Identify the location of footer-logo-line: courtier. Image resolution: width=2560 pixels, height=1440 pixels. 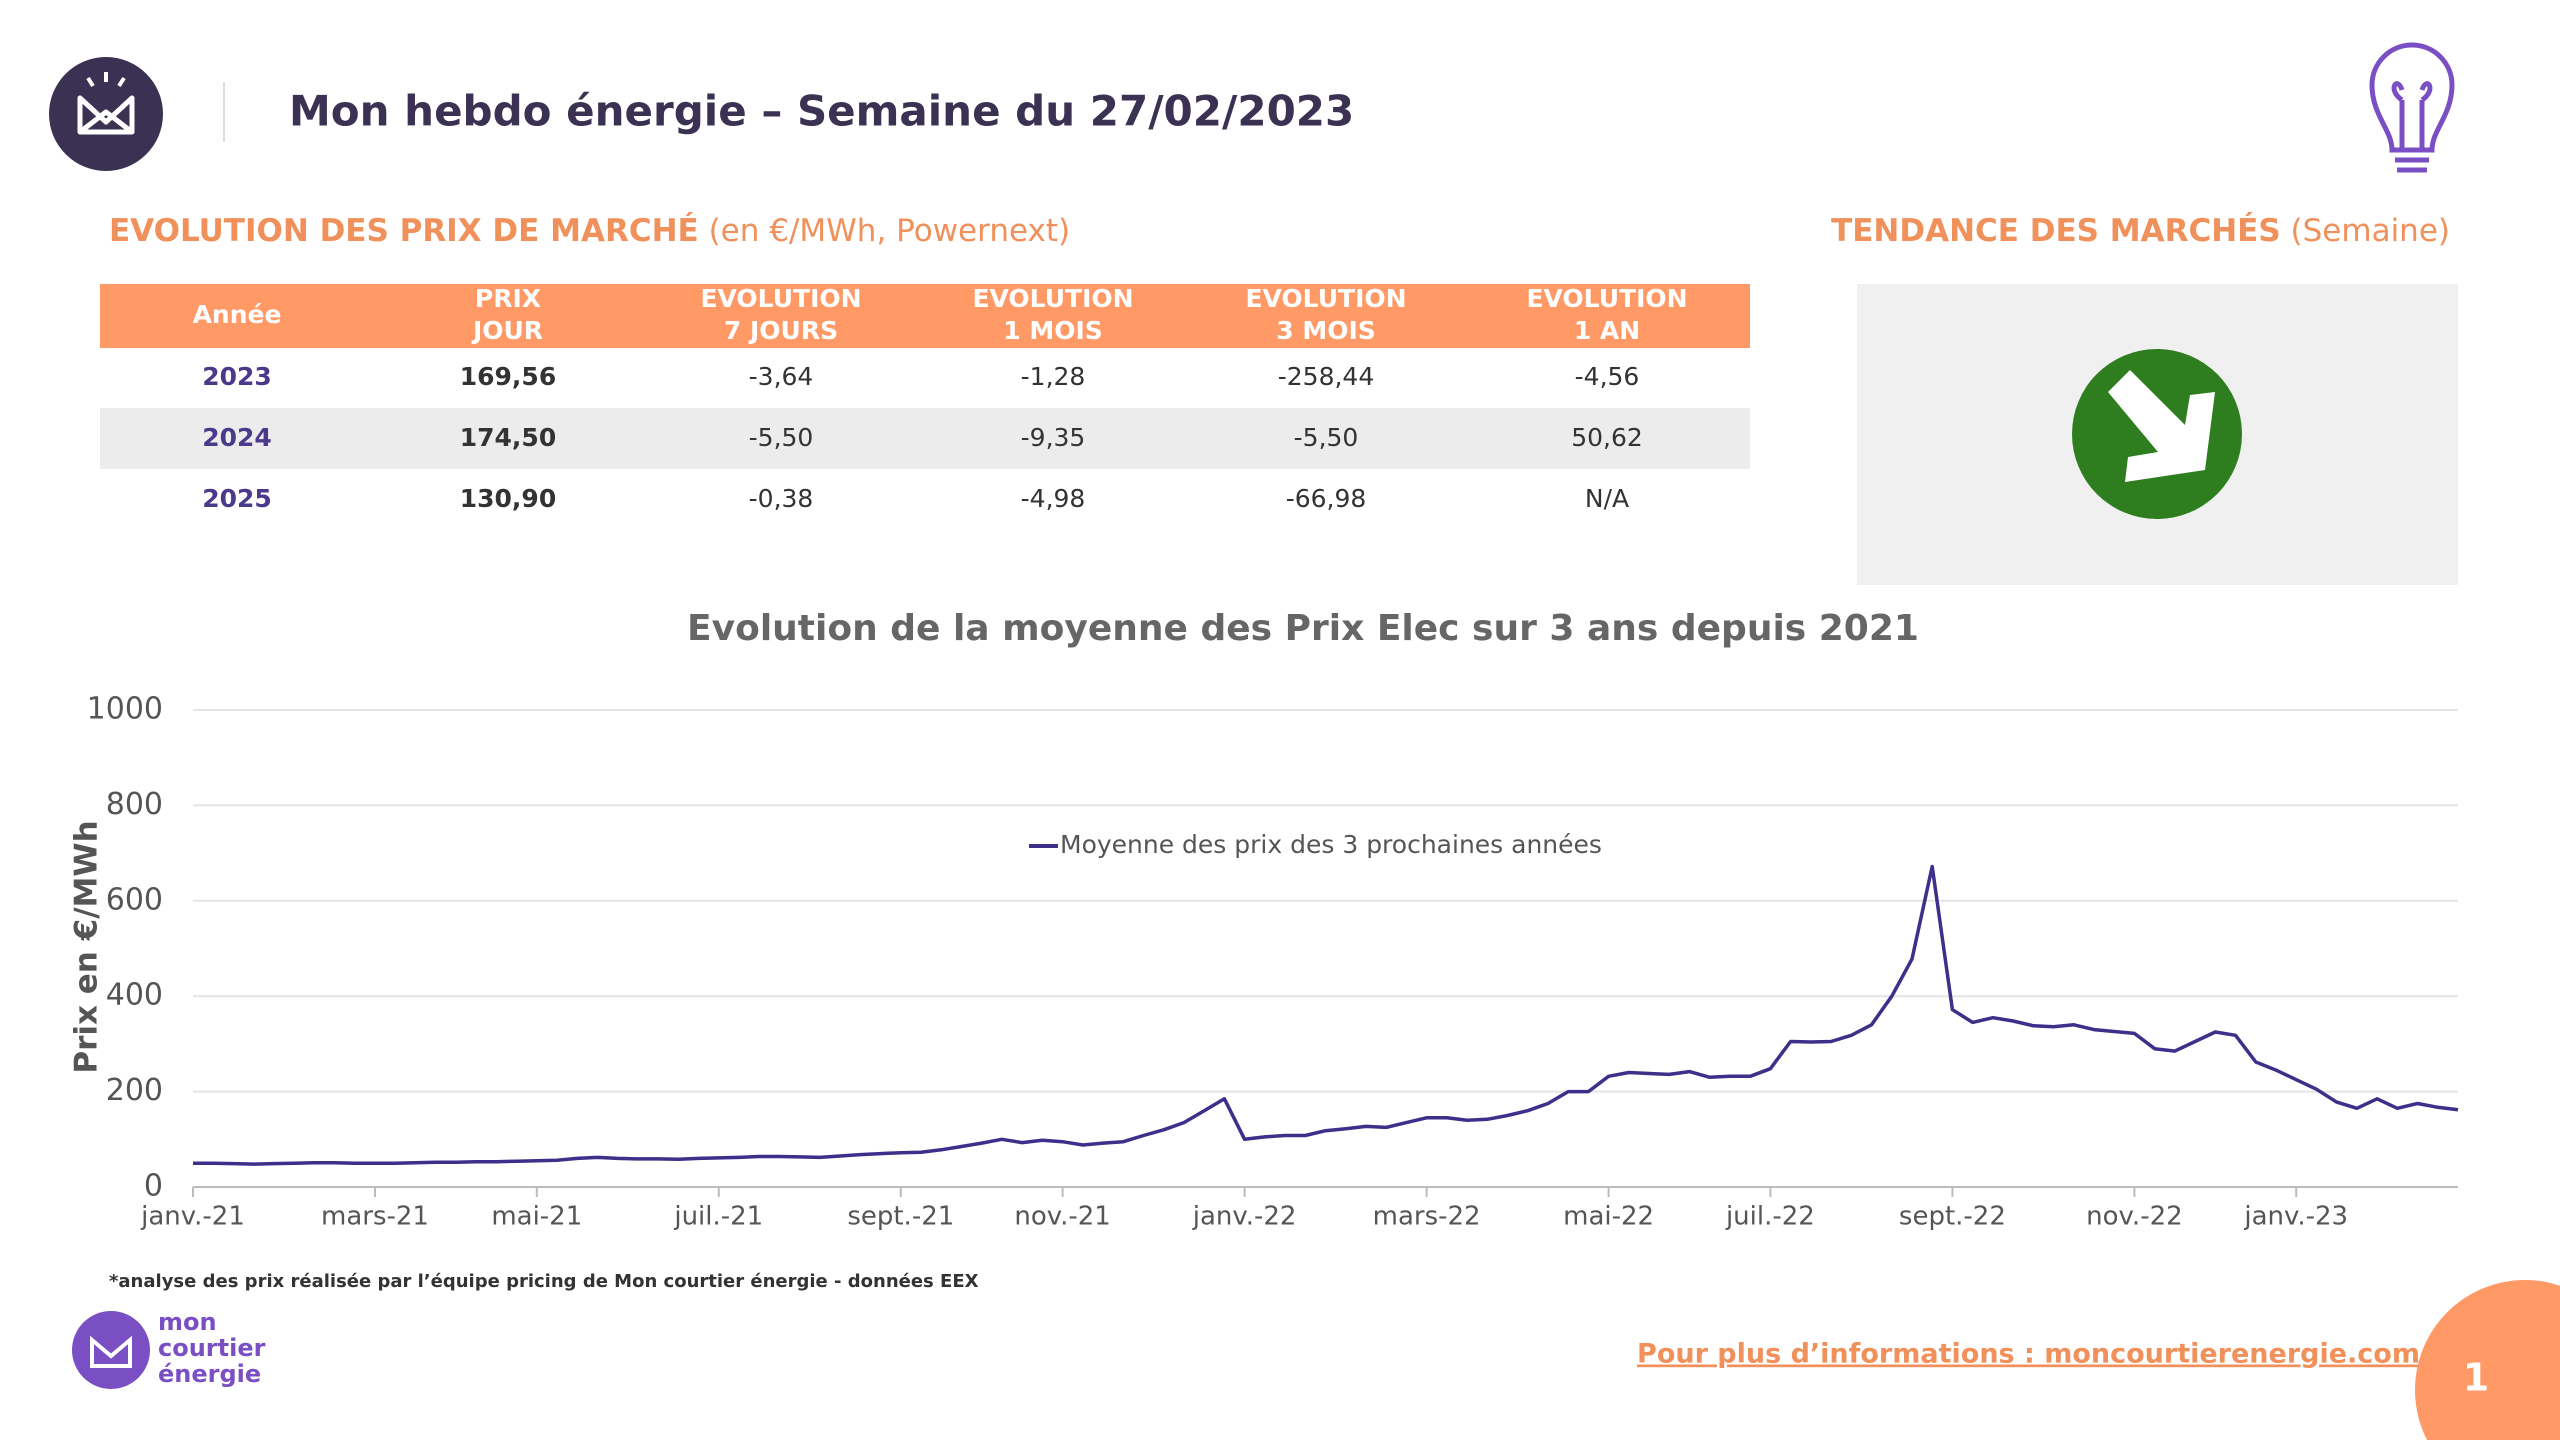
(212, 1348).